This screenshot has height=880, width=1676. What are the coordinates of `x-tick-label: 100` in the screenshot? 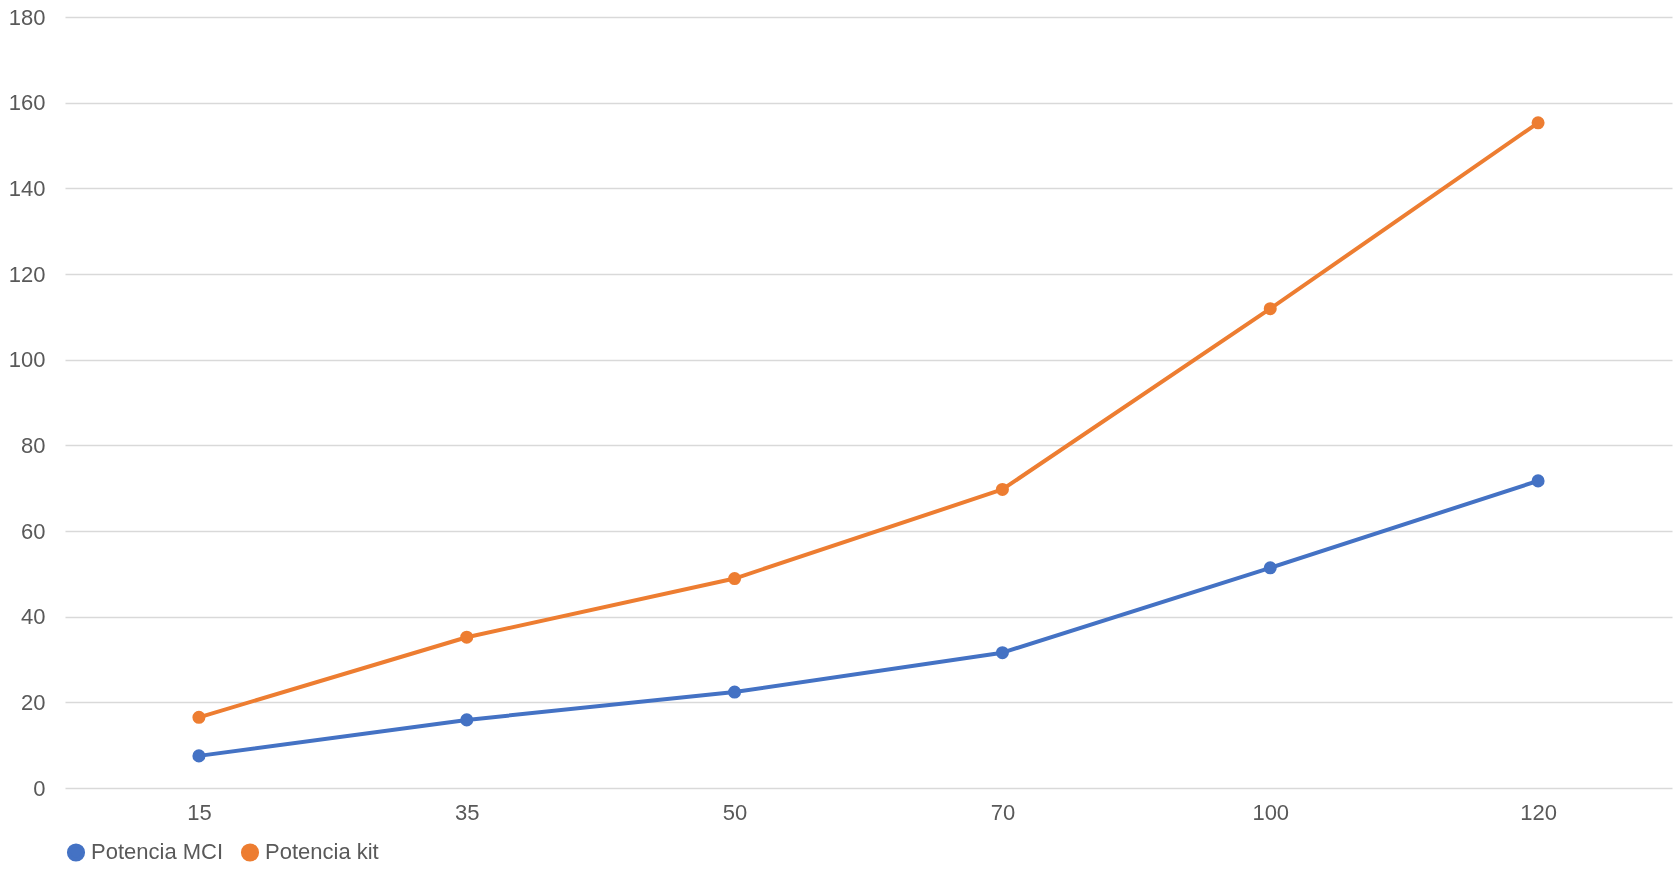 It's located at (1271, 812).